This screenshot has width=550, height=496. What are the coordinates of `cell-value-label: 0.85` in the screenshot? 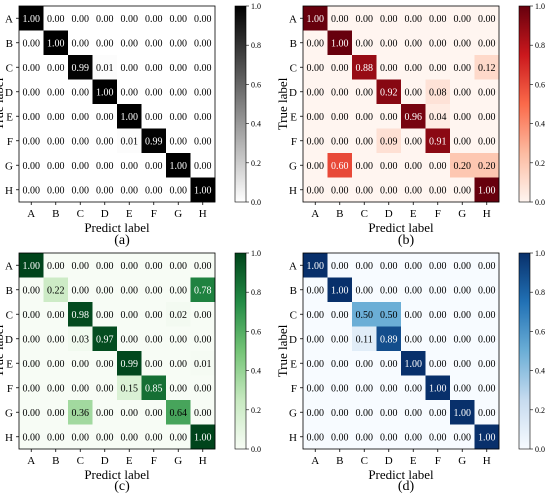 It's located at (154, 388).